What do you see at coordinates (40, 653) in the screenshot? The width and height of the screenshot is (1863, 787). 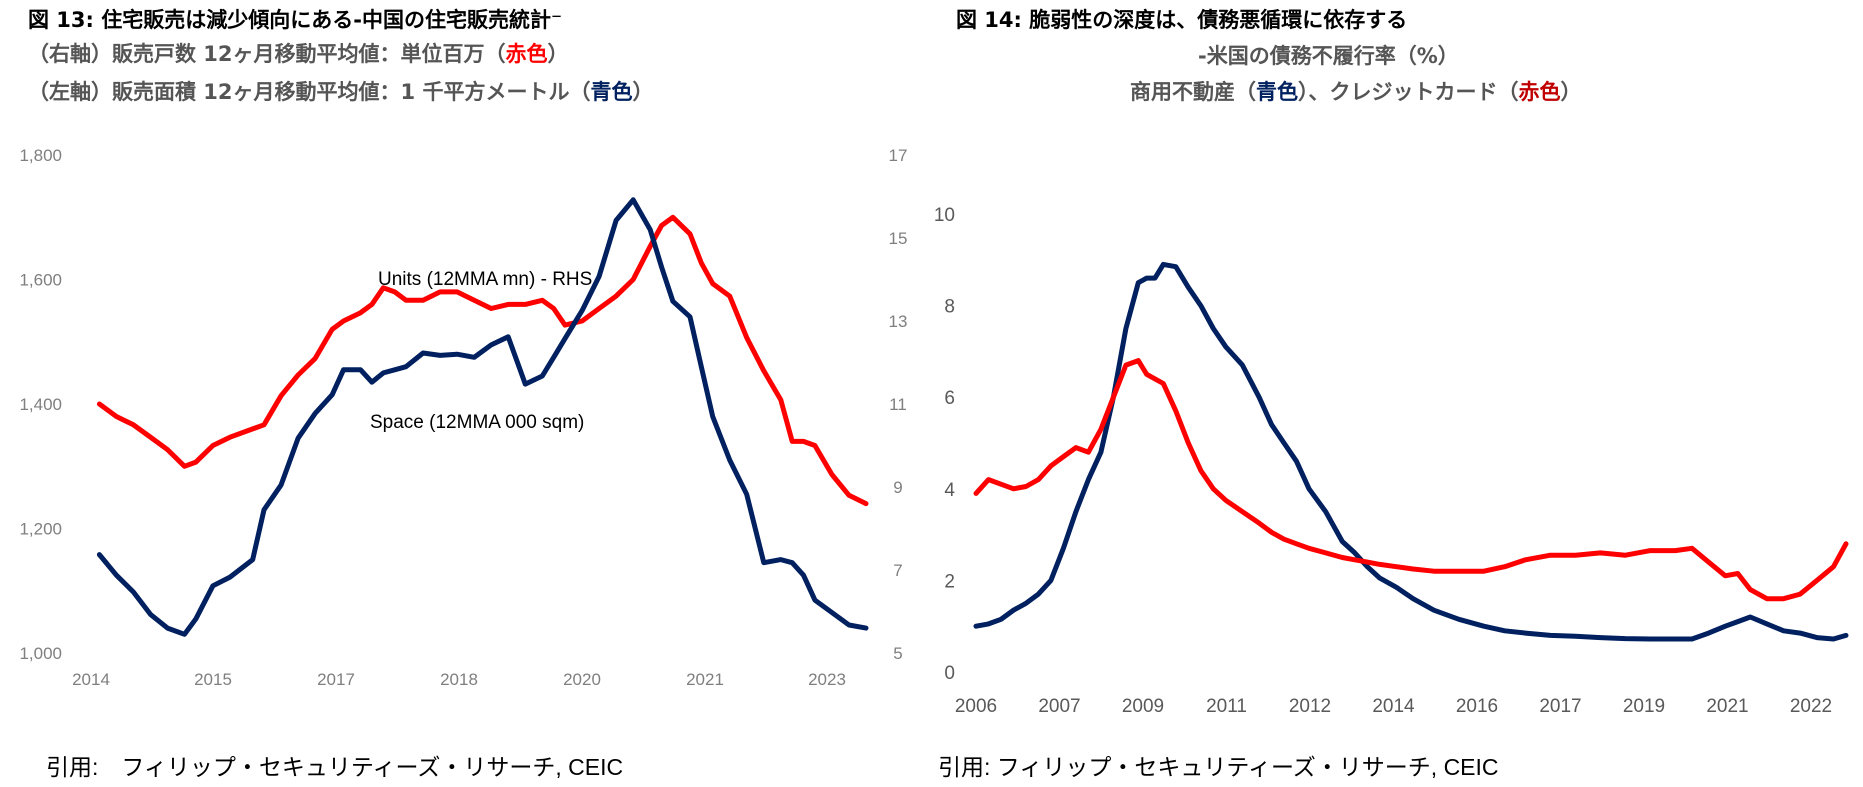 I see `y-left-tick-label: 1,000` at bounding box center [40, 653].